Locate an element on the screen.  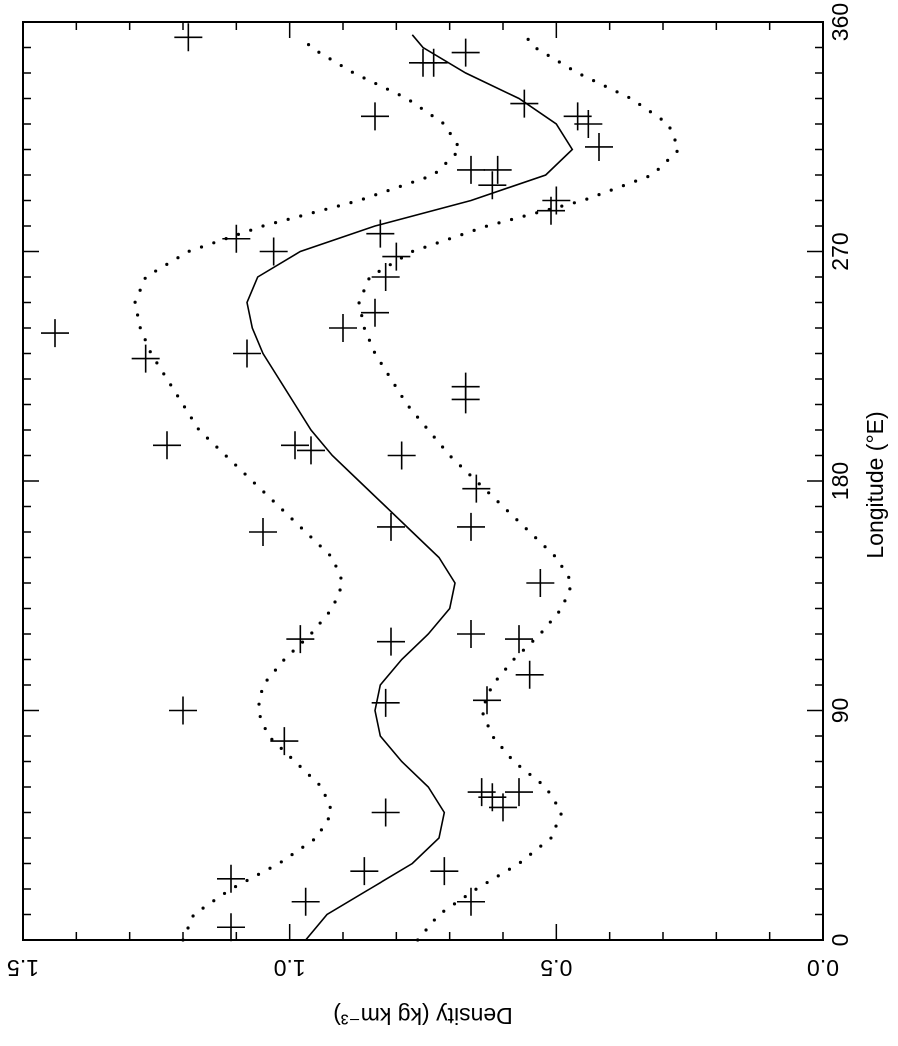
x-tick-label: 90 is located at coordinates (840, 711).